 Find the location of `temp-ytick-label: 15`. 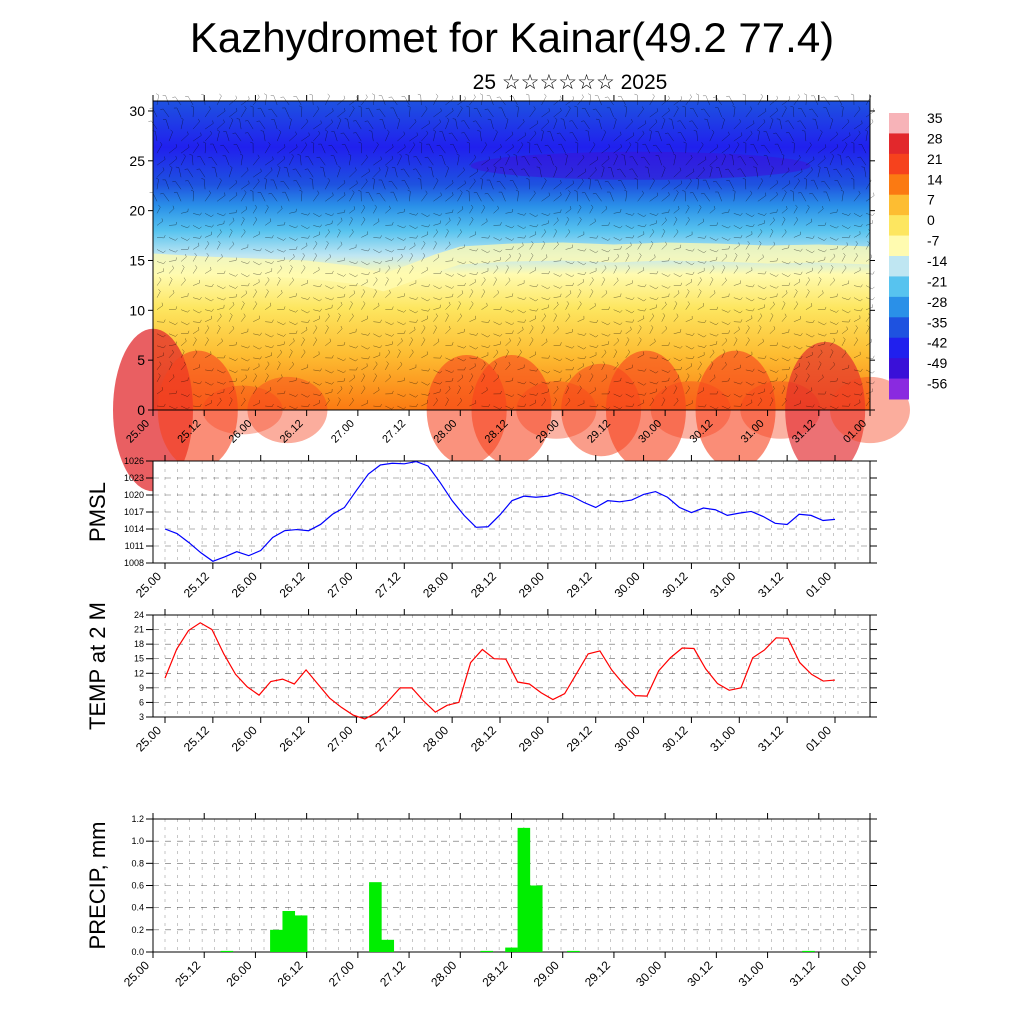

temp-ytick-label: 15 is located at coordinates (139, 659).